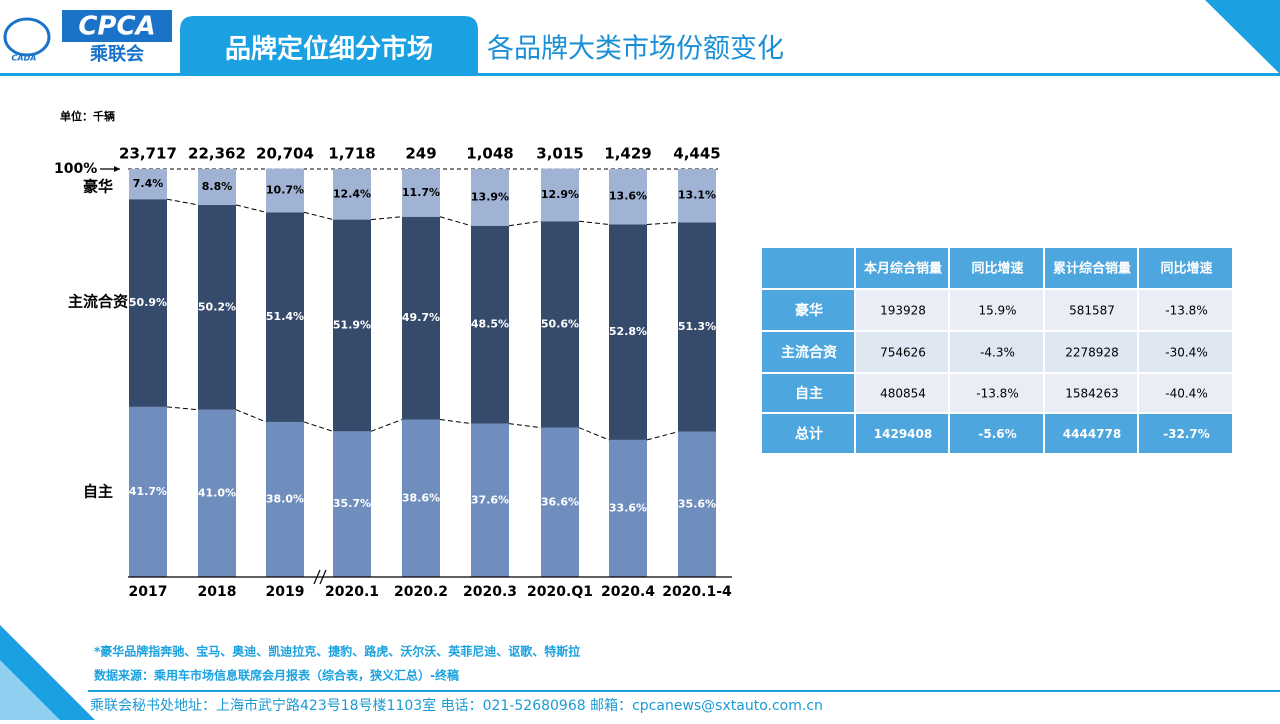 The width and height of the screenshot is (1280, 724). I want to click on value-label: 7.4%, so click(148, 183).